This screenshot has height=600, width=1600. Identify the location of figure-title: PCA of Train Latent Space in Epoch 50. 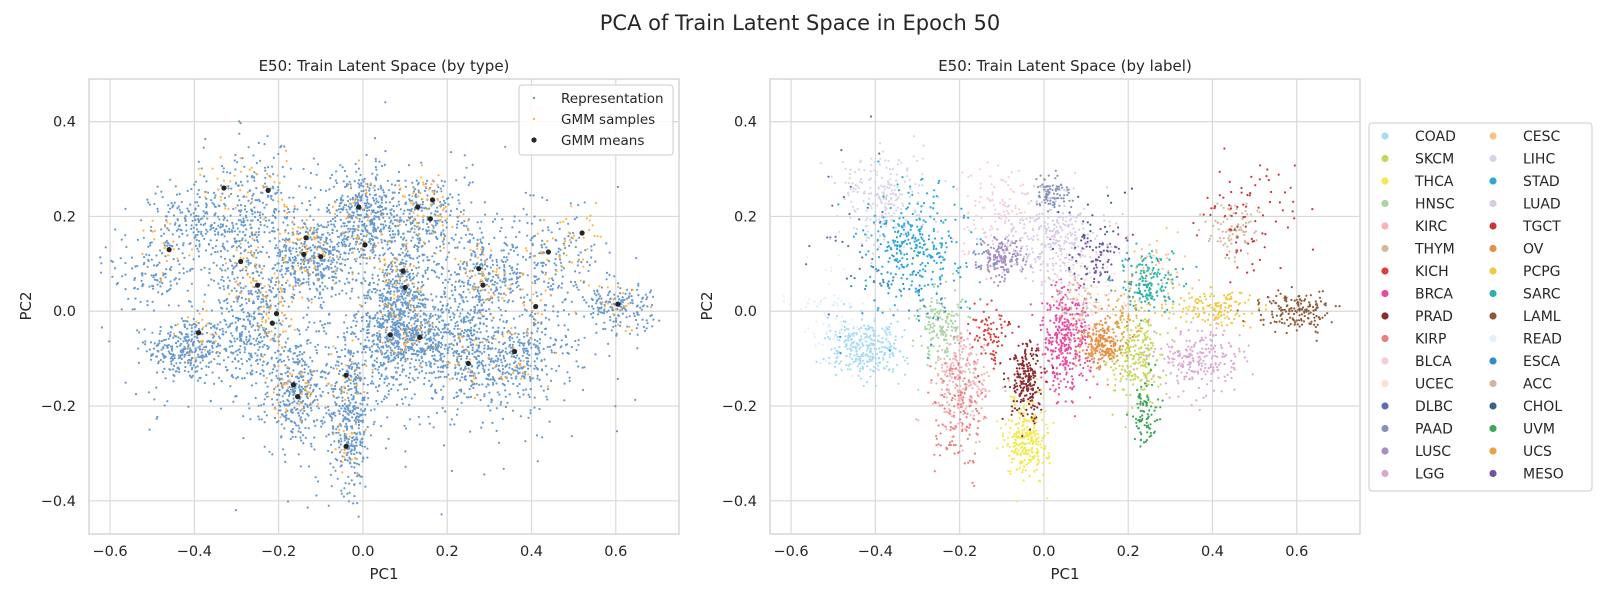
(800, 23).